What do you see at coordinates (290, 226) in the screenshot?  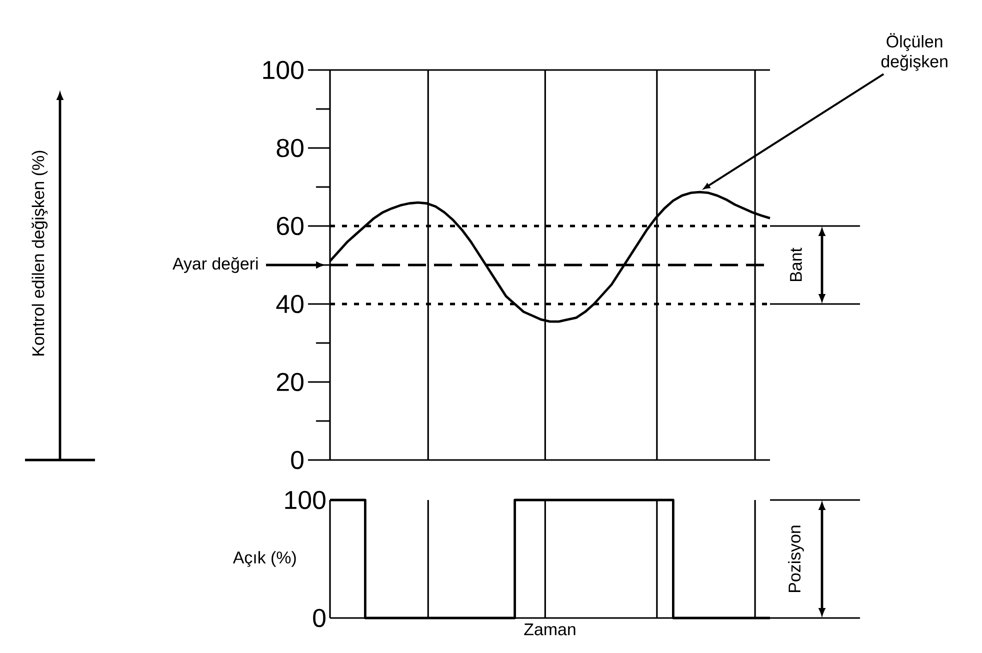 I see `y-tick-label: 60` at bounding box center [290, 226].